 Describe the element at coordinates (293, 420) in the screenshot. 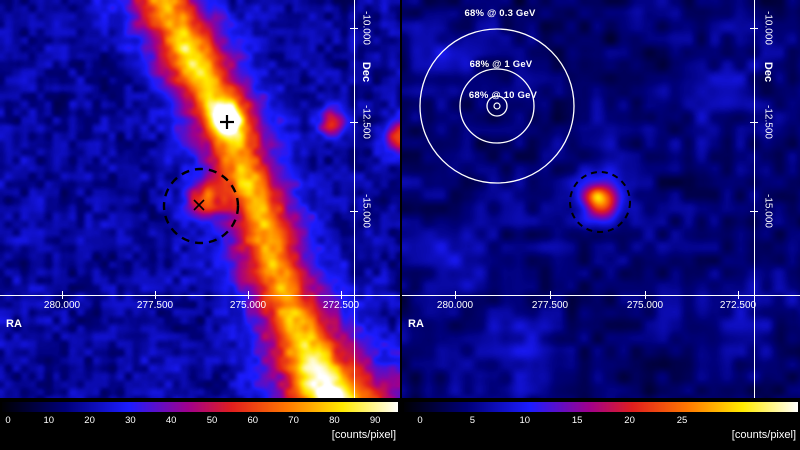

I see `colorbar-tick-label: 70` at that location.